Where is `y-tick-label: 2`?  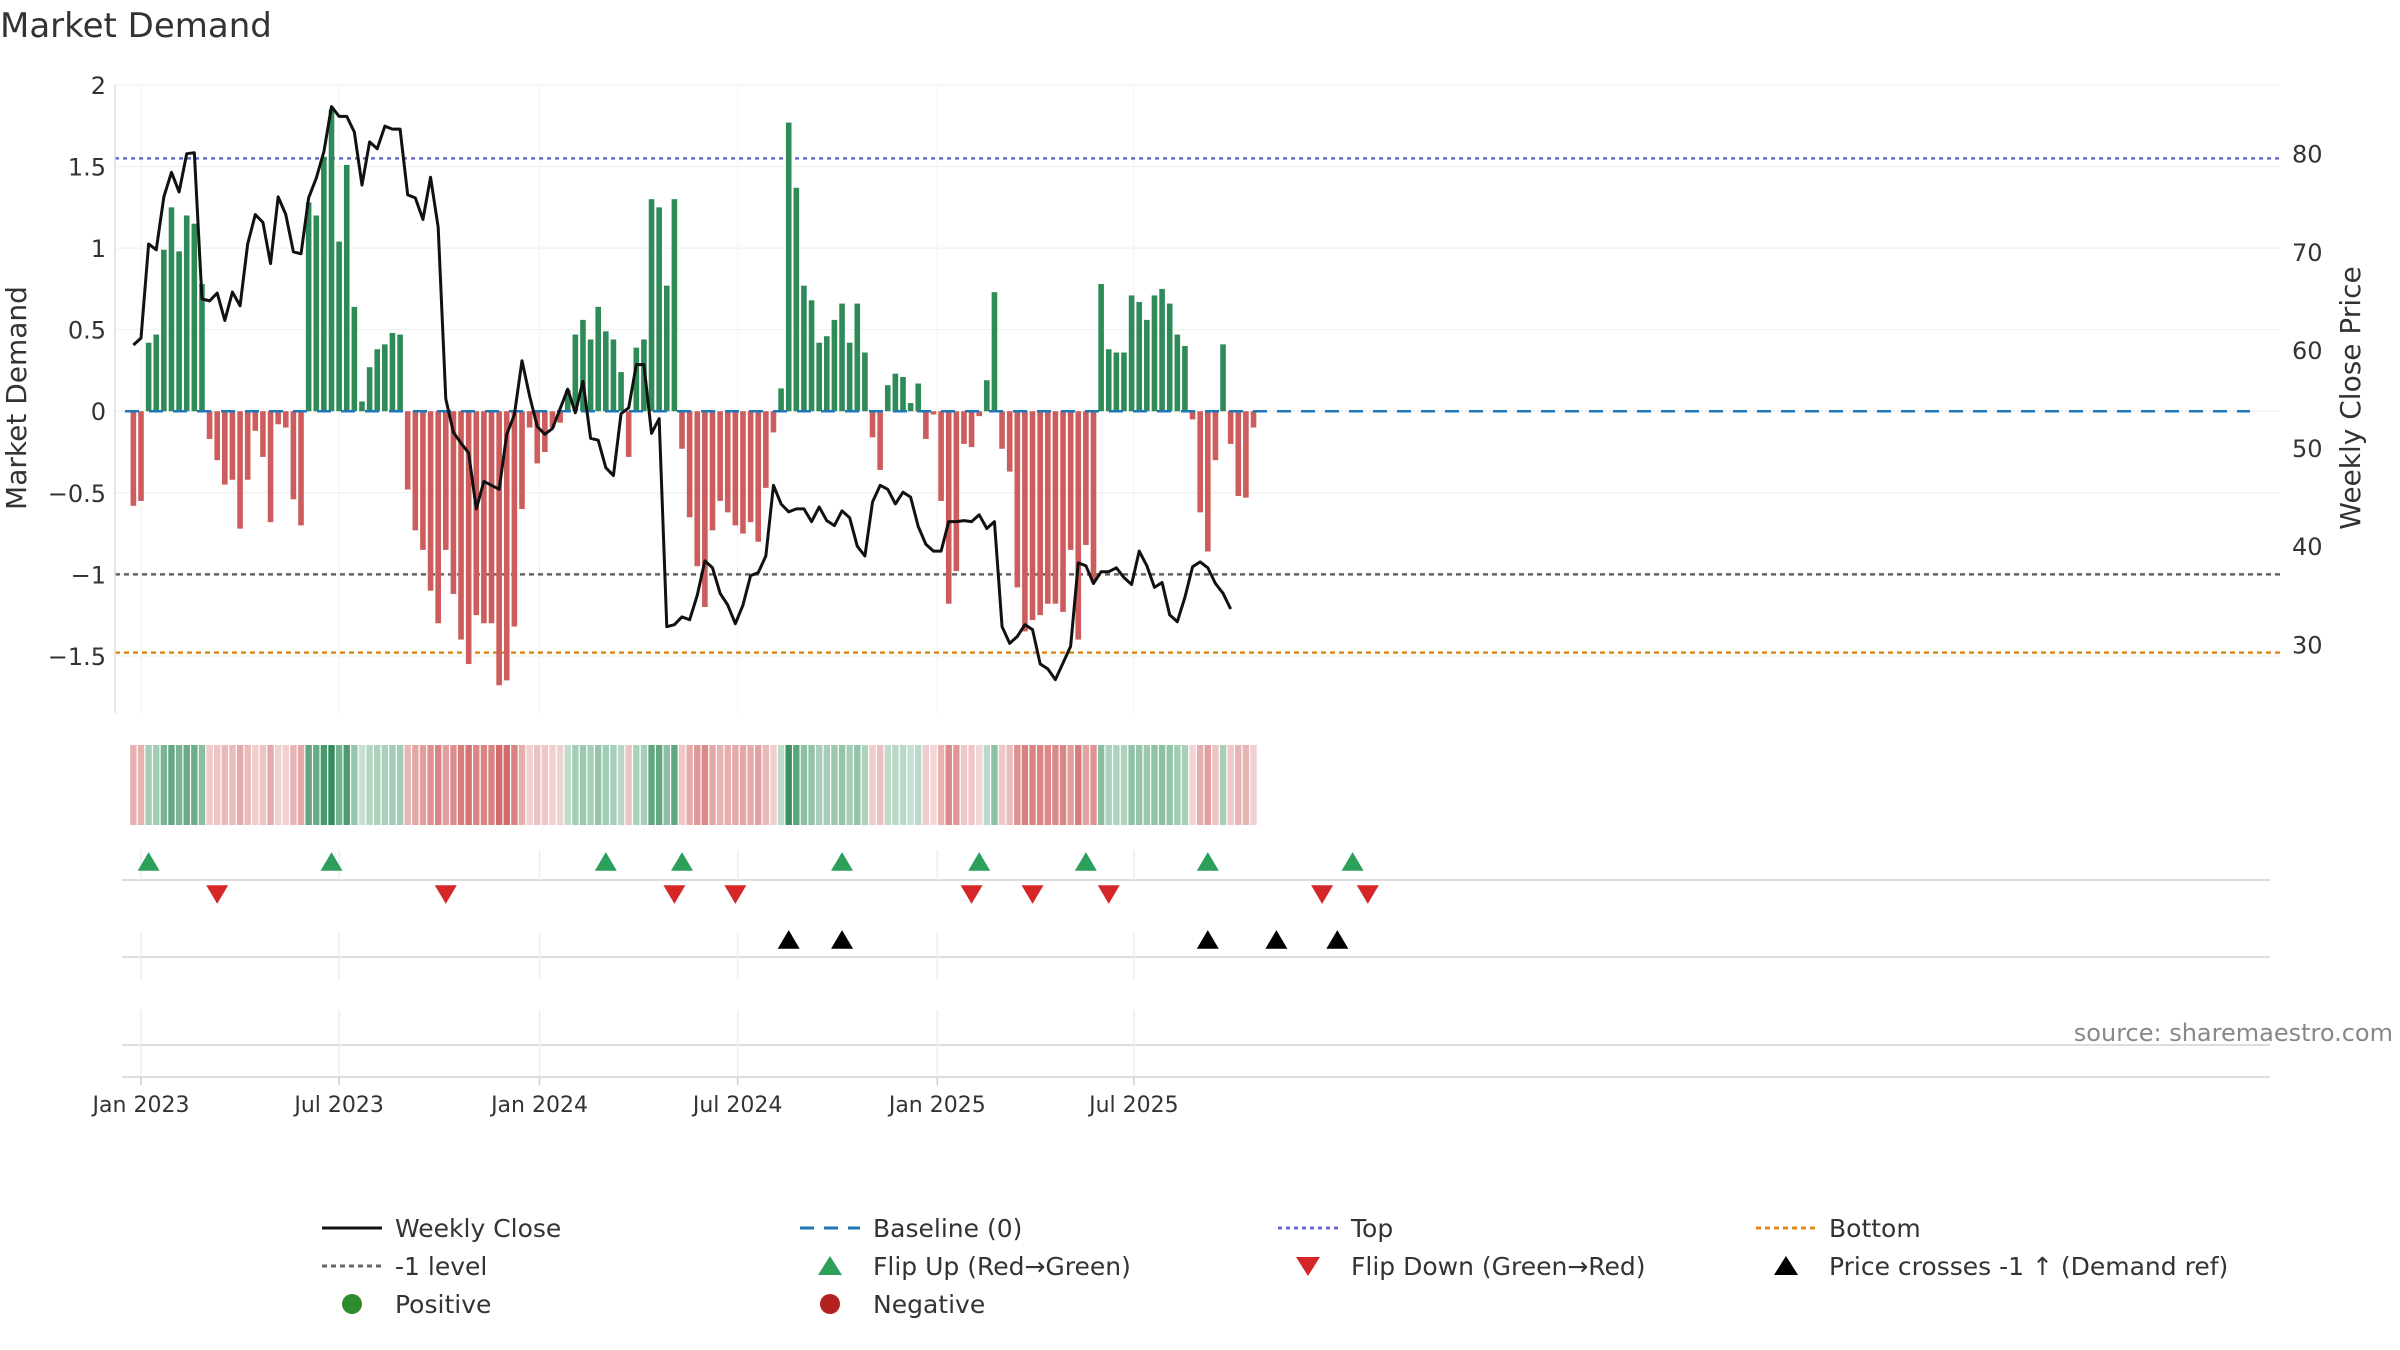 y-tick-label: 2 is located at coordinates (98, 86).